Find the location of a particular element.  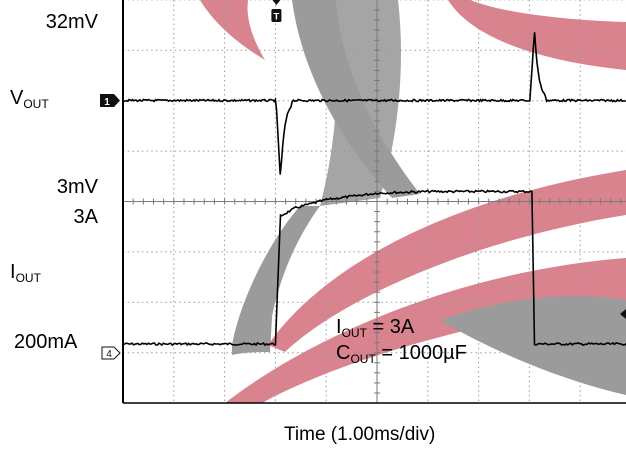

annotation-iout: IOUT = 3A is located at coordinates (375, 328).